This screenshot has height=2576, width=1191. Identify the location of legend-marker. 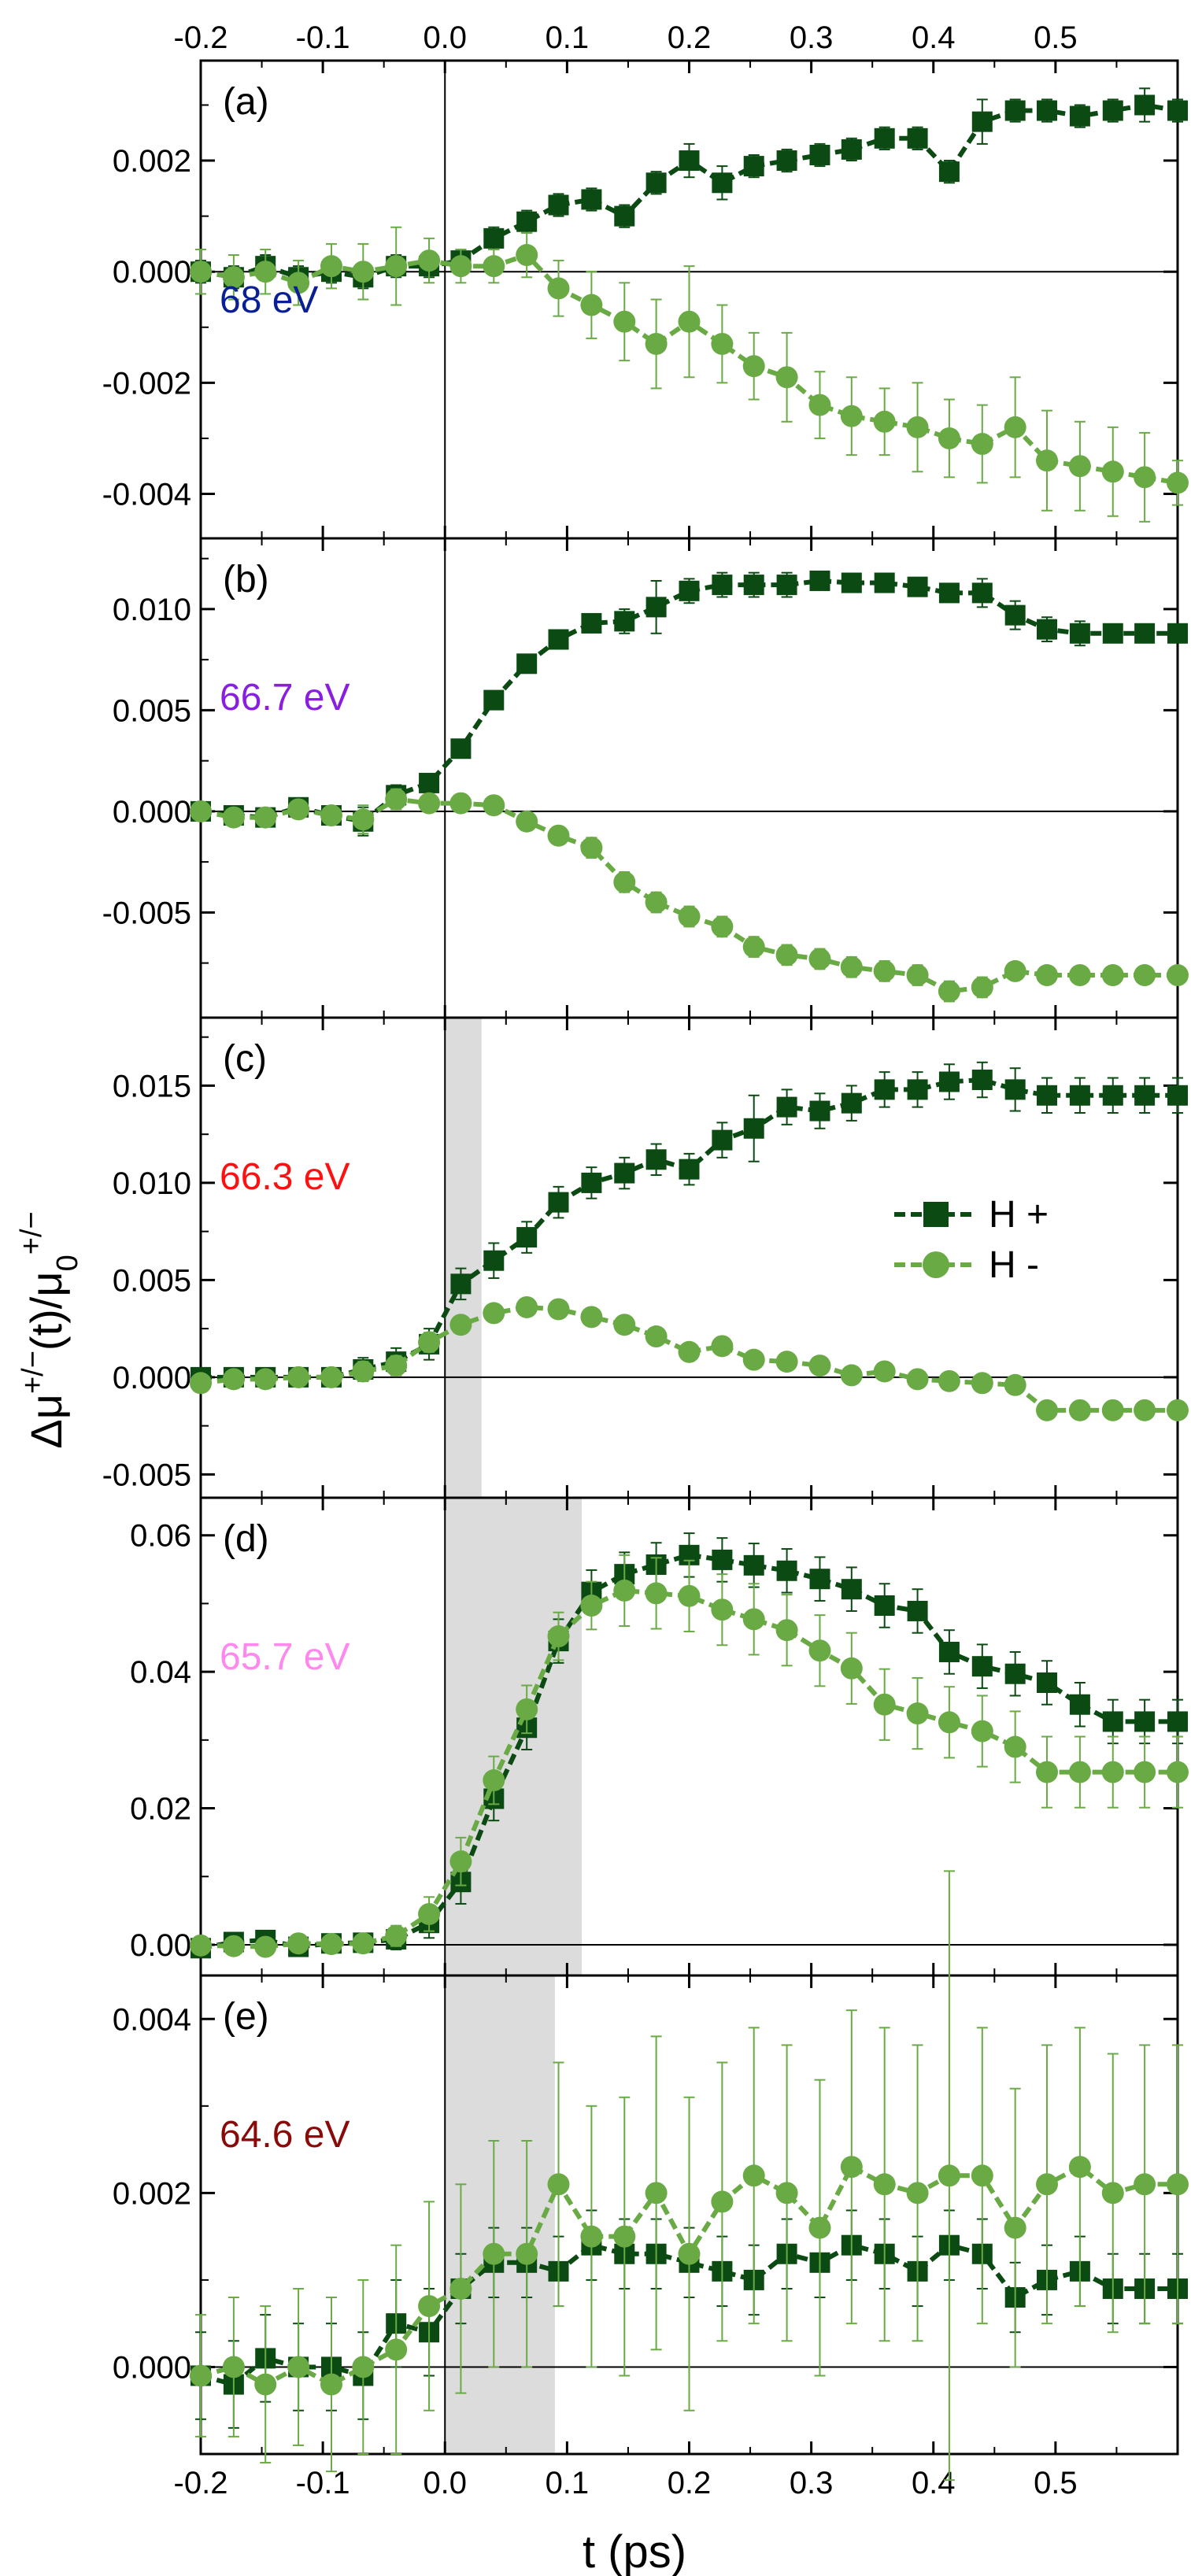
(936, 1264).